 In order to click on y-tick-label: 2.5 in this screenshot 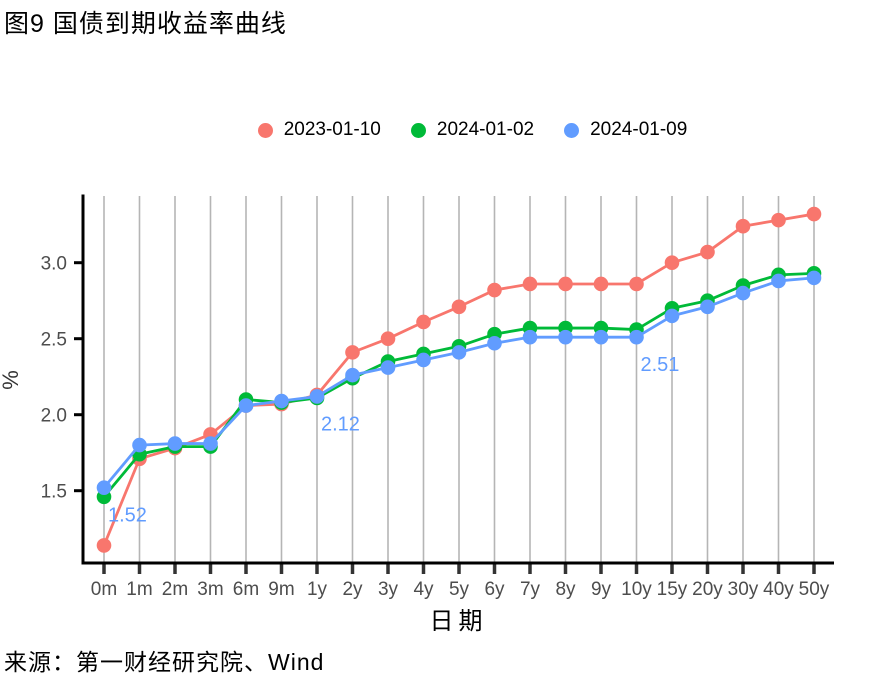, I will do `click(54, 340)`.